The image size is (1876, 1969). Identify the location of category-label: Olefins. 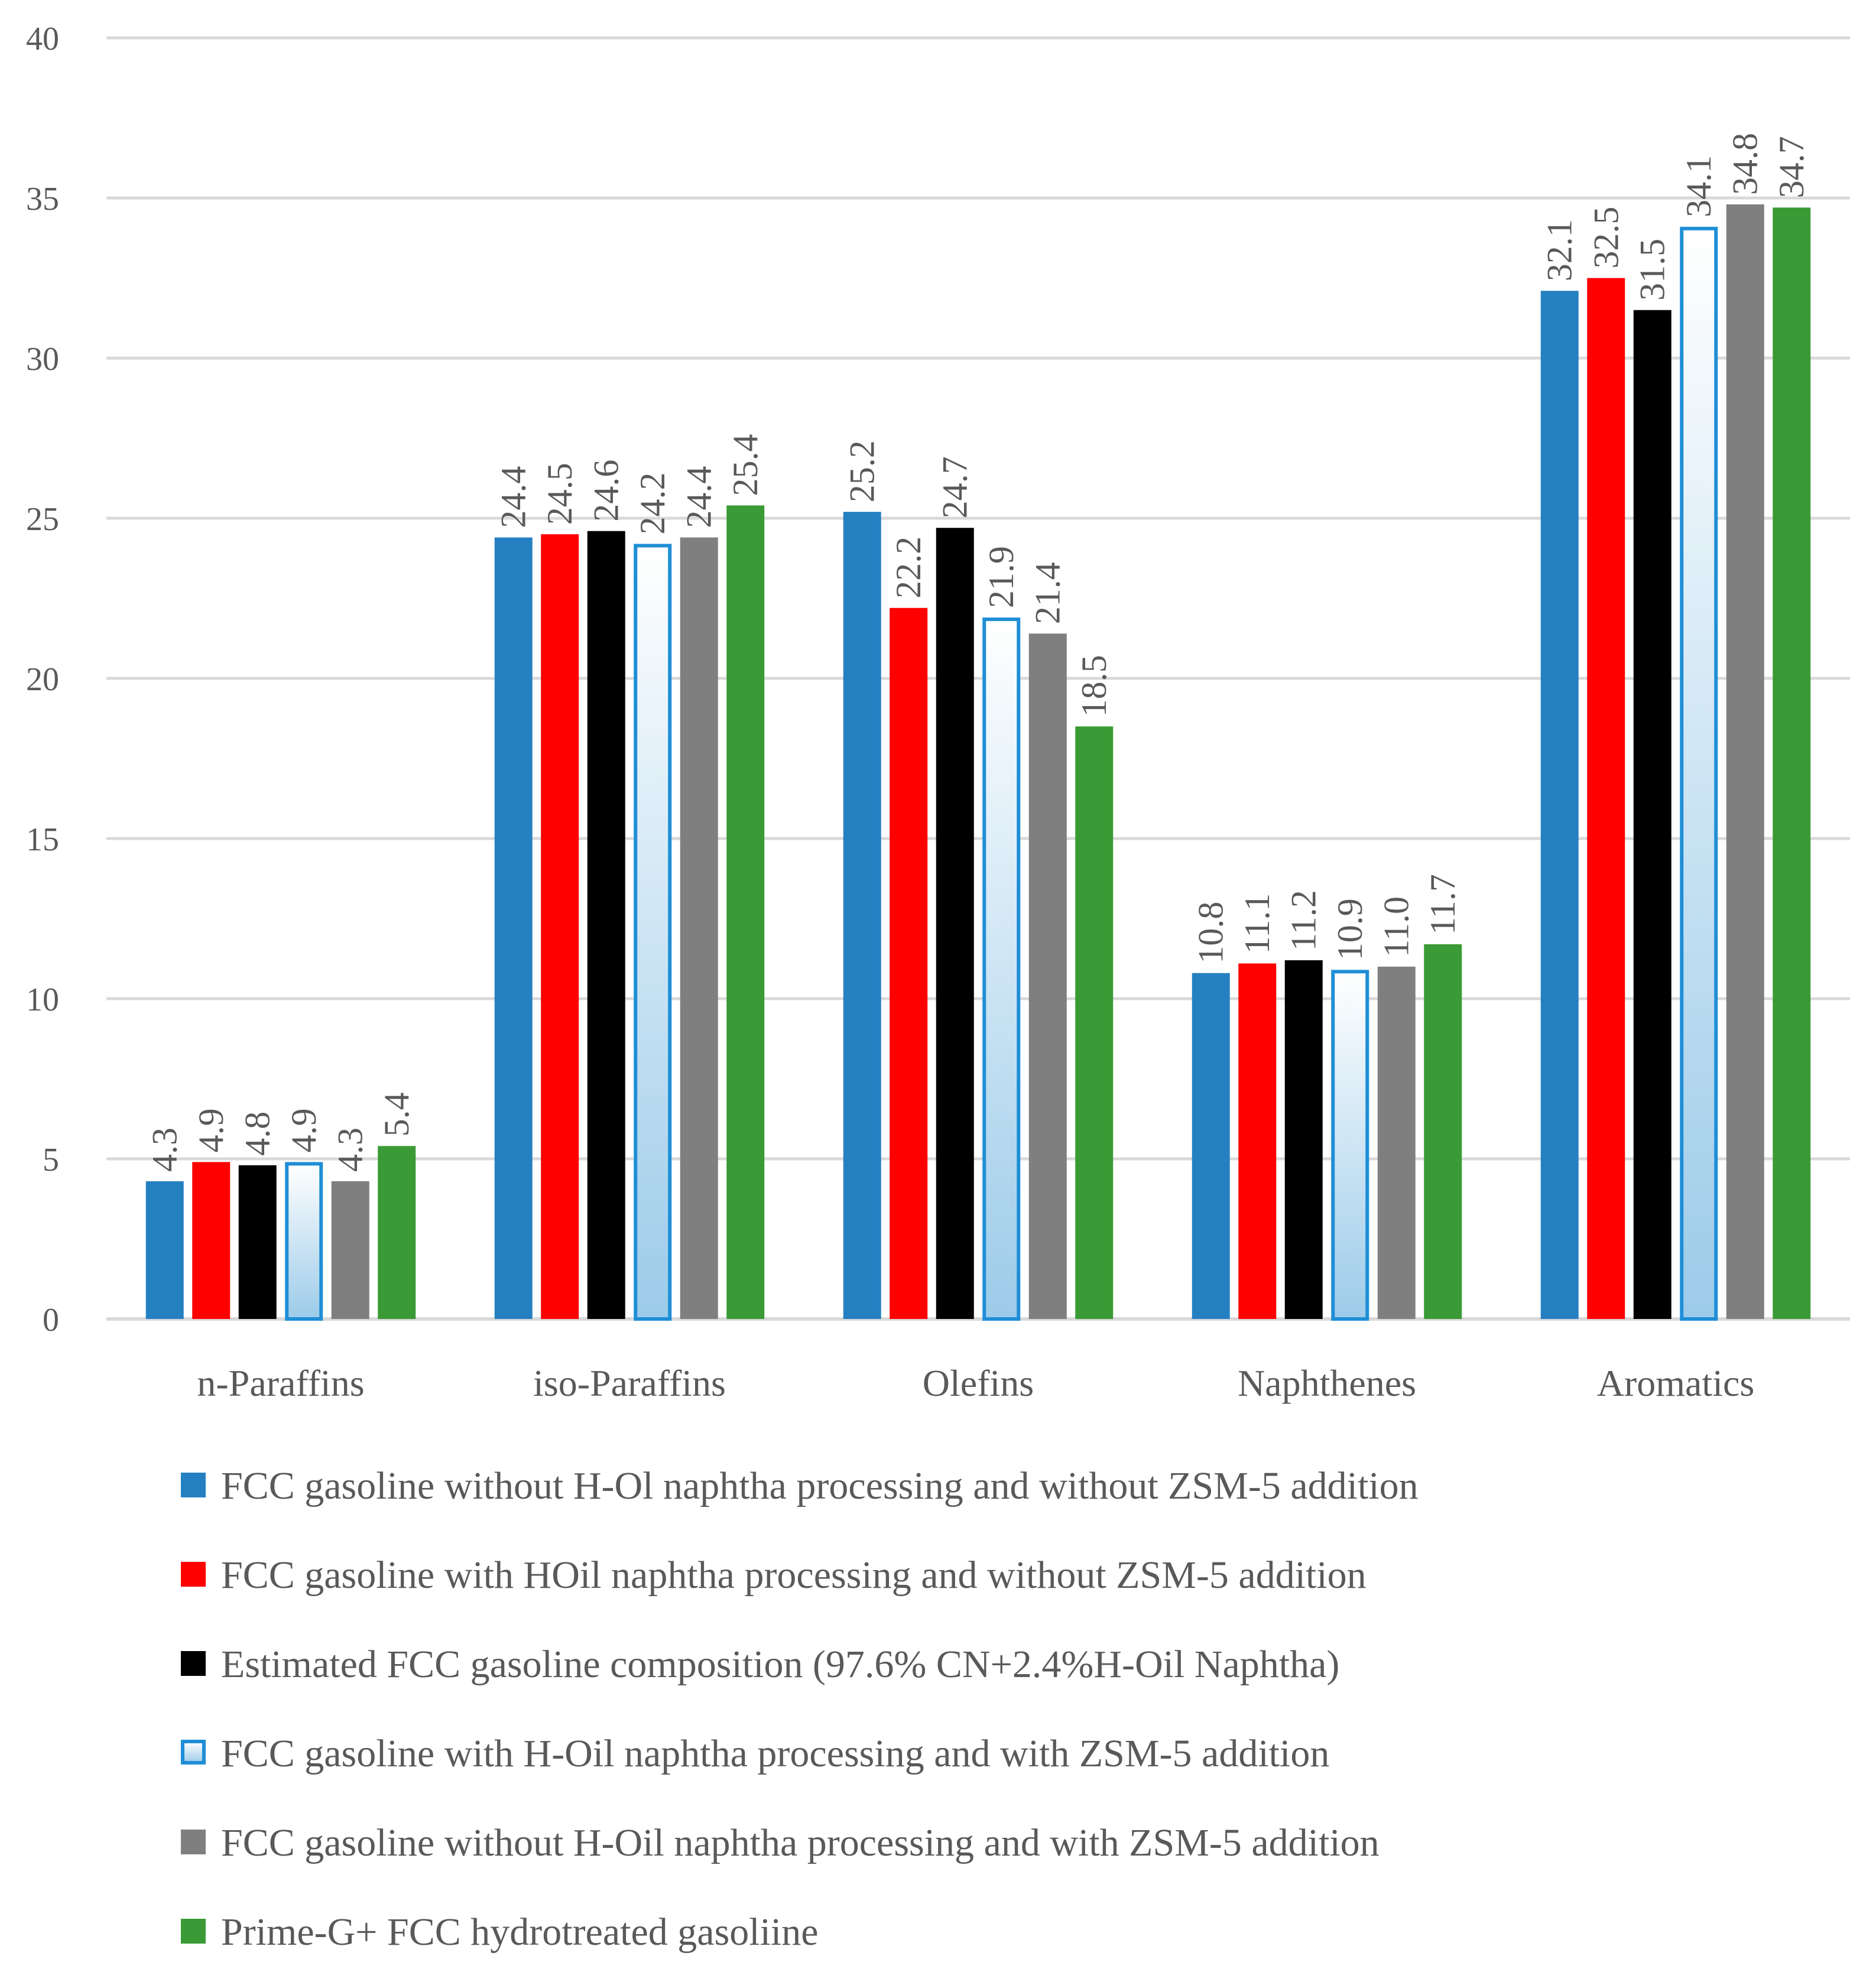
(978, 1383).